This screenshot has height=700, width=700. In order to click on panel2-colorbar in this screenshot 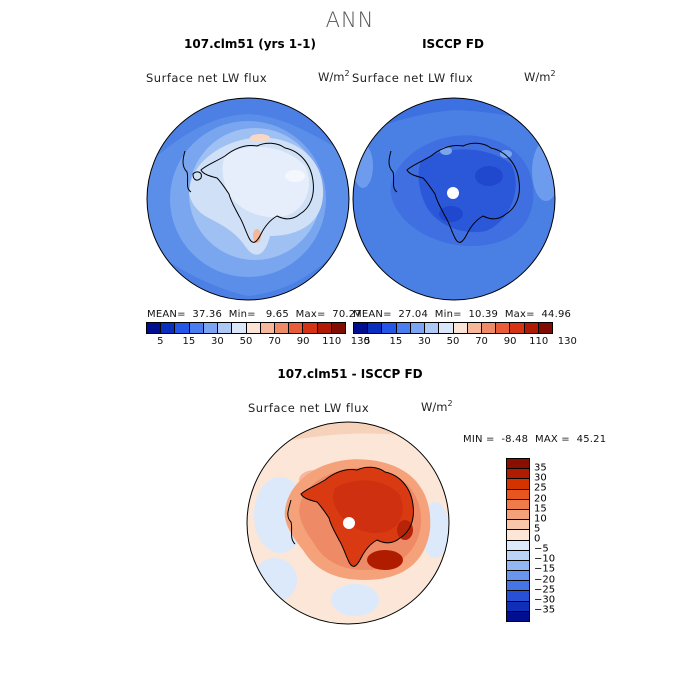, I will do `click(453, 328)`.